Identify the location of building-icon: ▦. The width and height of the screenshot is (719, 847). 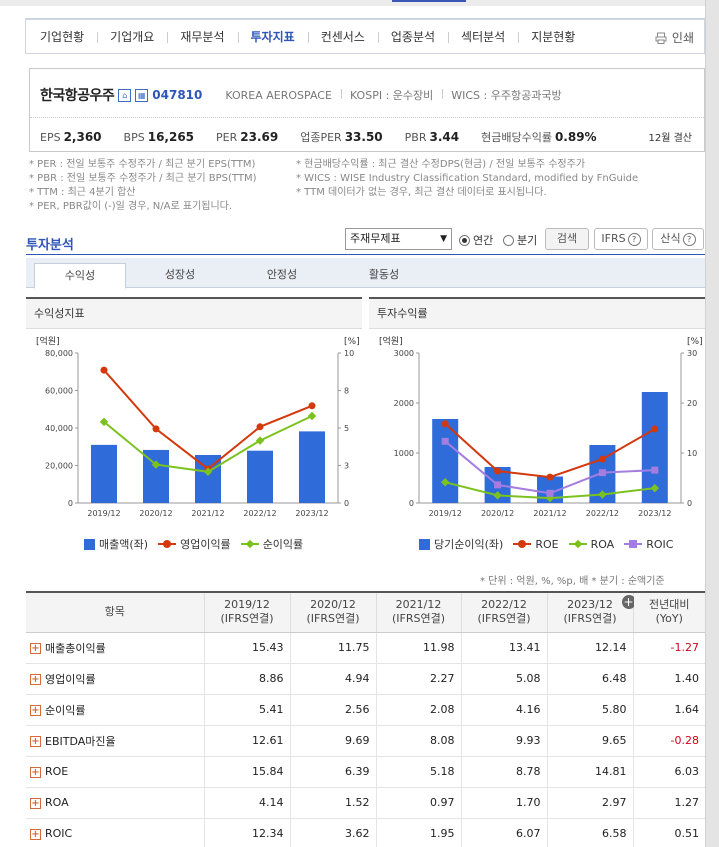
(142, 95).